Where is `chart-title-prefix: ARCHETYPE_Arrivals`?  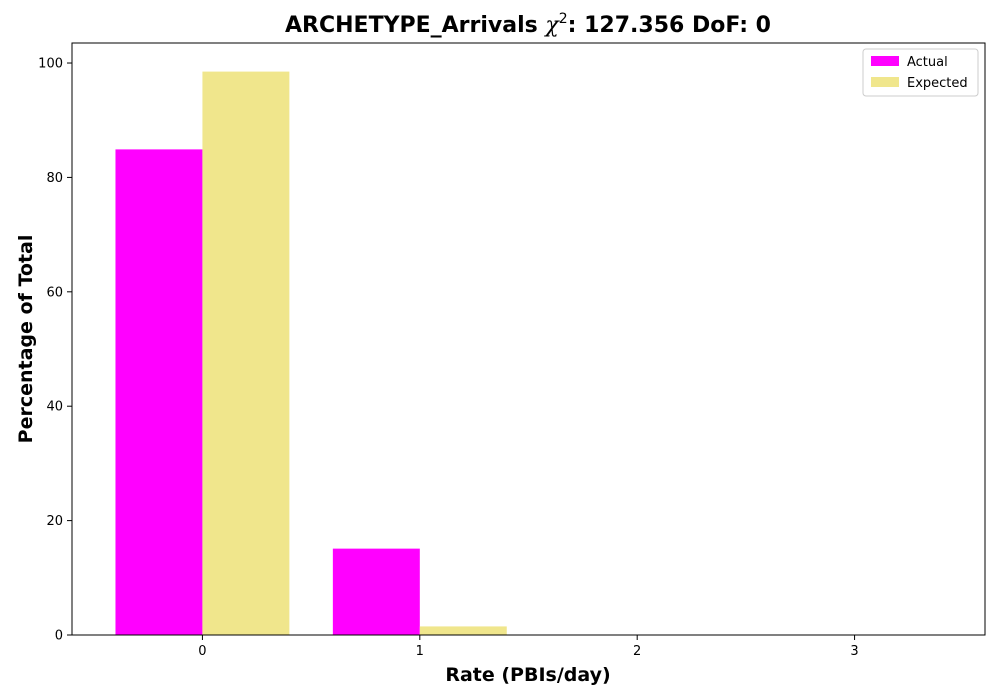 chart-title-prefix: ARCHETYPE_Arrivals is located at coordinates (415, 25).